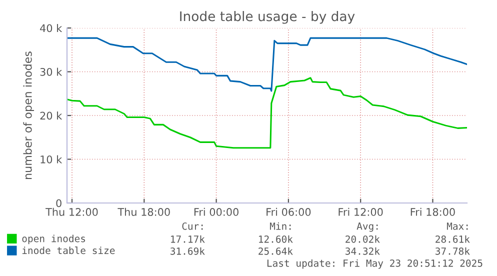 This screenshot has height=276, width=497. Describe the element at coordinates (457, 226) in the screenshot. I see `text: Max:` at that location.